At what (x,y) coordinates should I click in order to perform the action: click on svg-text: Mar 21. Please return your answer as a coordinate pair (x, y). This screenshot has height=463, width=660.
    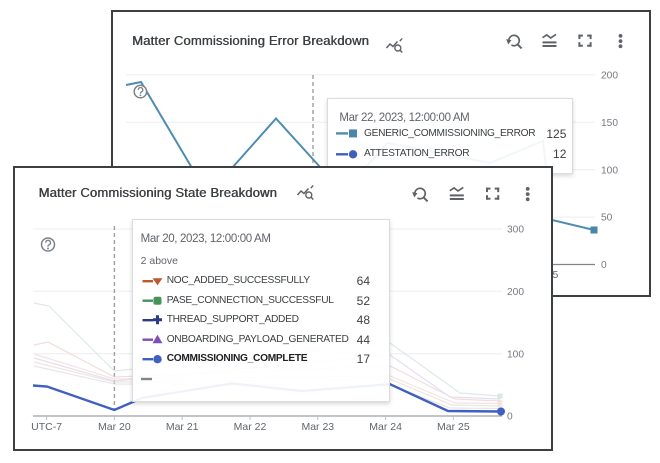
    Looking at the image, I should click on (182, 427).